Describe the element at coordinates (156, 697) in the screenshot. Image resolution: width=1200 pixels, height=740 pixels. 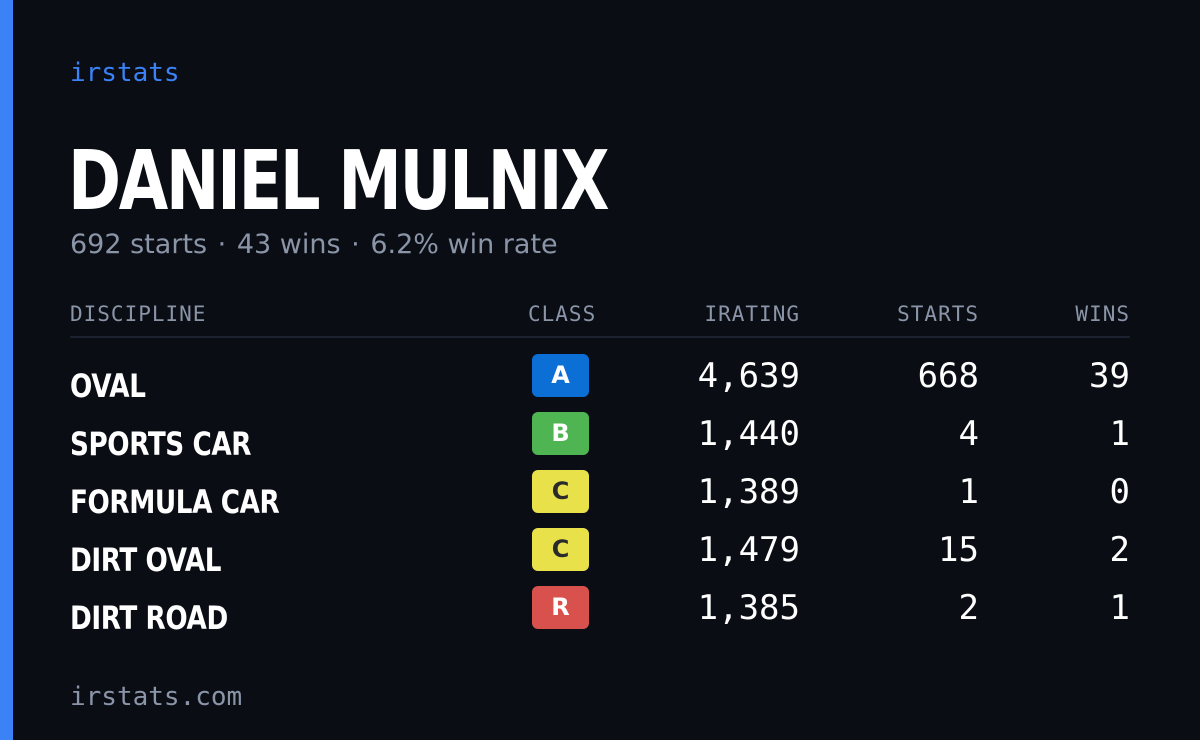
I see `footer-url: irstats.com` at that location.